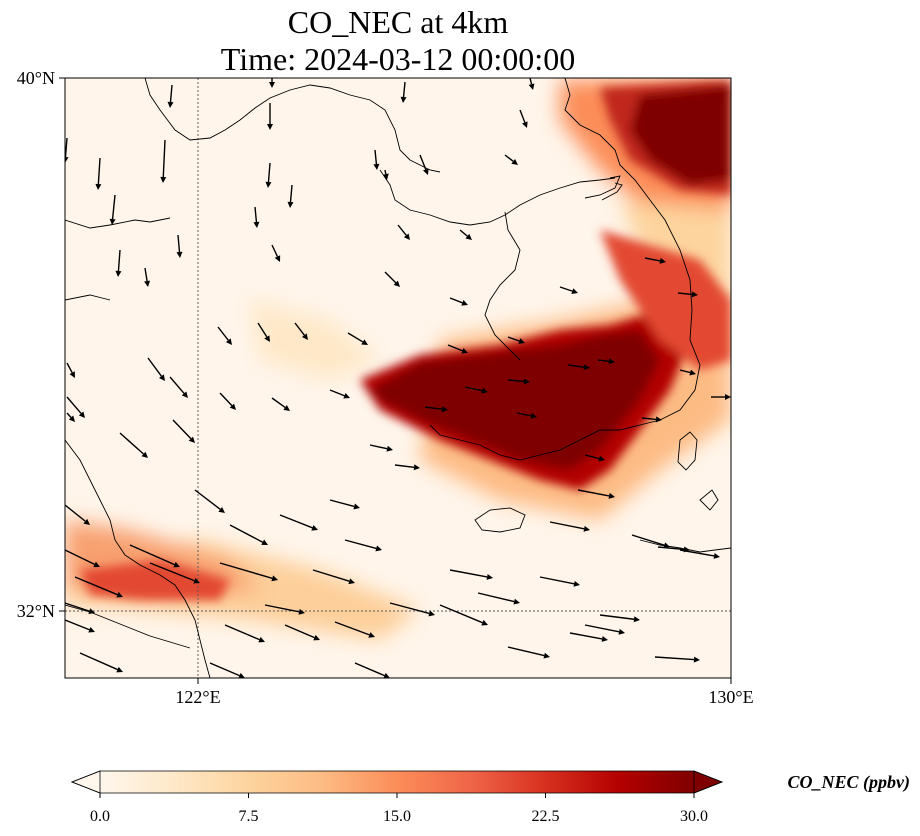 This screenshot has height=836, width=920. Describe the element at coordinates (41, 344) in the screenshot. I see `lat-ticks: 40°N 32°N` at that location.